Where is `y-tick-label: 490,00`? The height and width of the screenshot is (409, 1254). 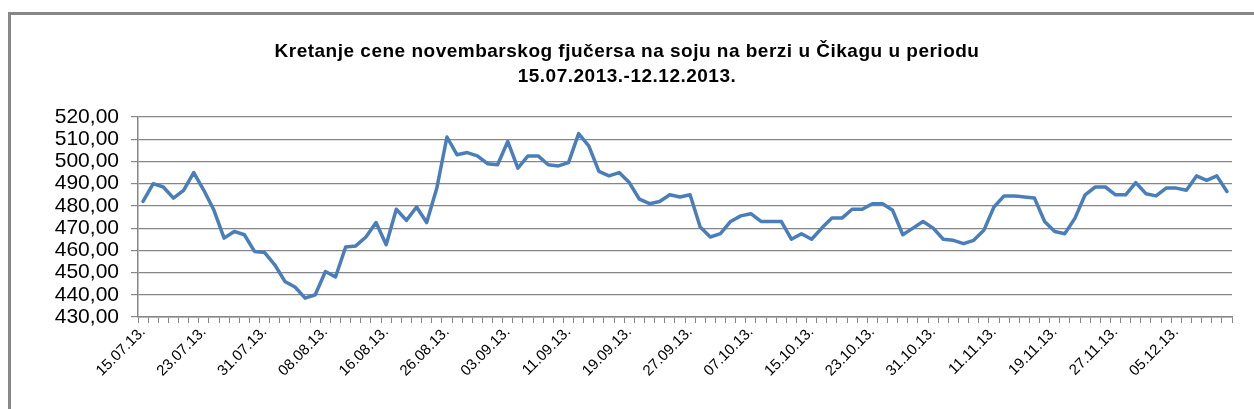
y-tick-label: 490,00 is located at coordinates (86, 182).